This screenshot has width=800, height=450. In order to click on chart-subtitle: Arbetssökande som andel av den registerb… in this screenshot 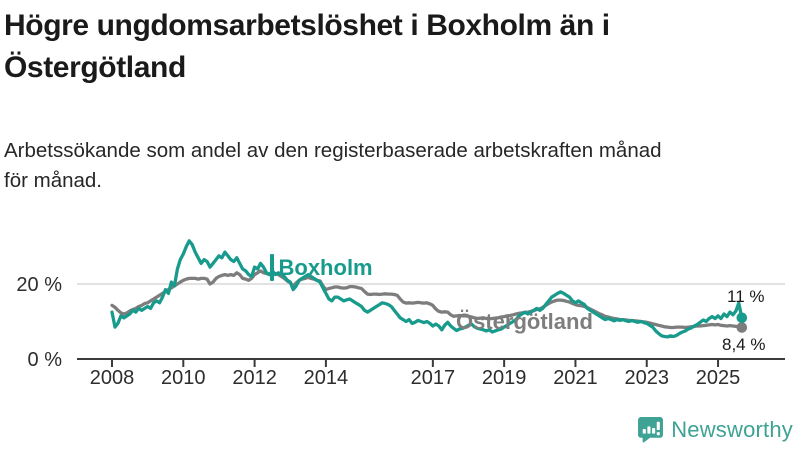, I will do `click(394, 166)`.